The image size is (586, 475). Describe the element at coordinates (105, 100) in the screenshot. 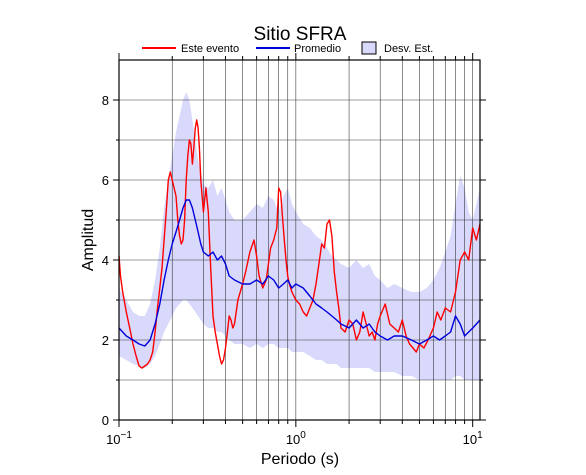

I see `y-tick-label: 8` at that location.